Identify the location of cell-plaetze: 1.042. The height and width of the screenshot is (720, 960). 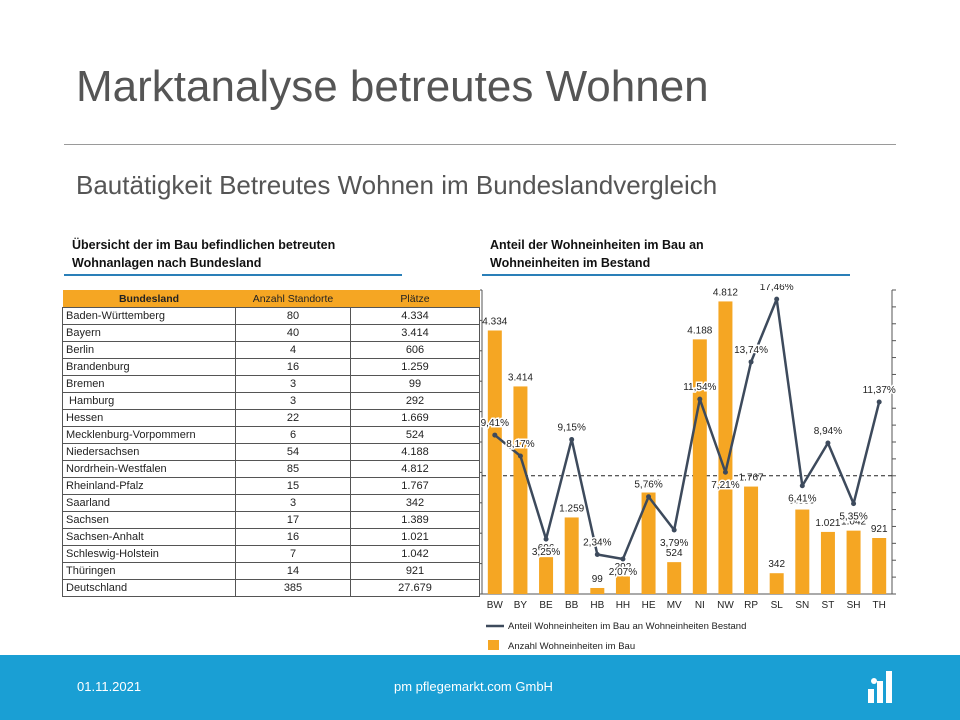
(415, 554).